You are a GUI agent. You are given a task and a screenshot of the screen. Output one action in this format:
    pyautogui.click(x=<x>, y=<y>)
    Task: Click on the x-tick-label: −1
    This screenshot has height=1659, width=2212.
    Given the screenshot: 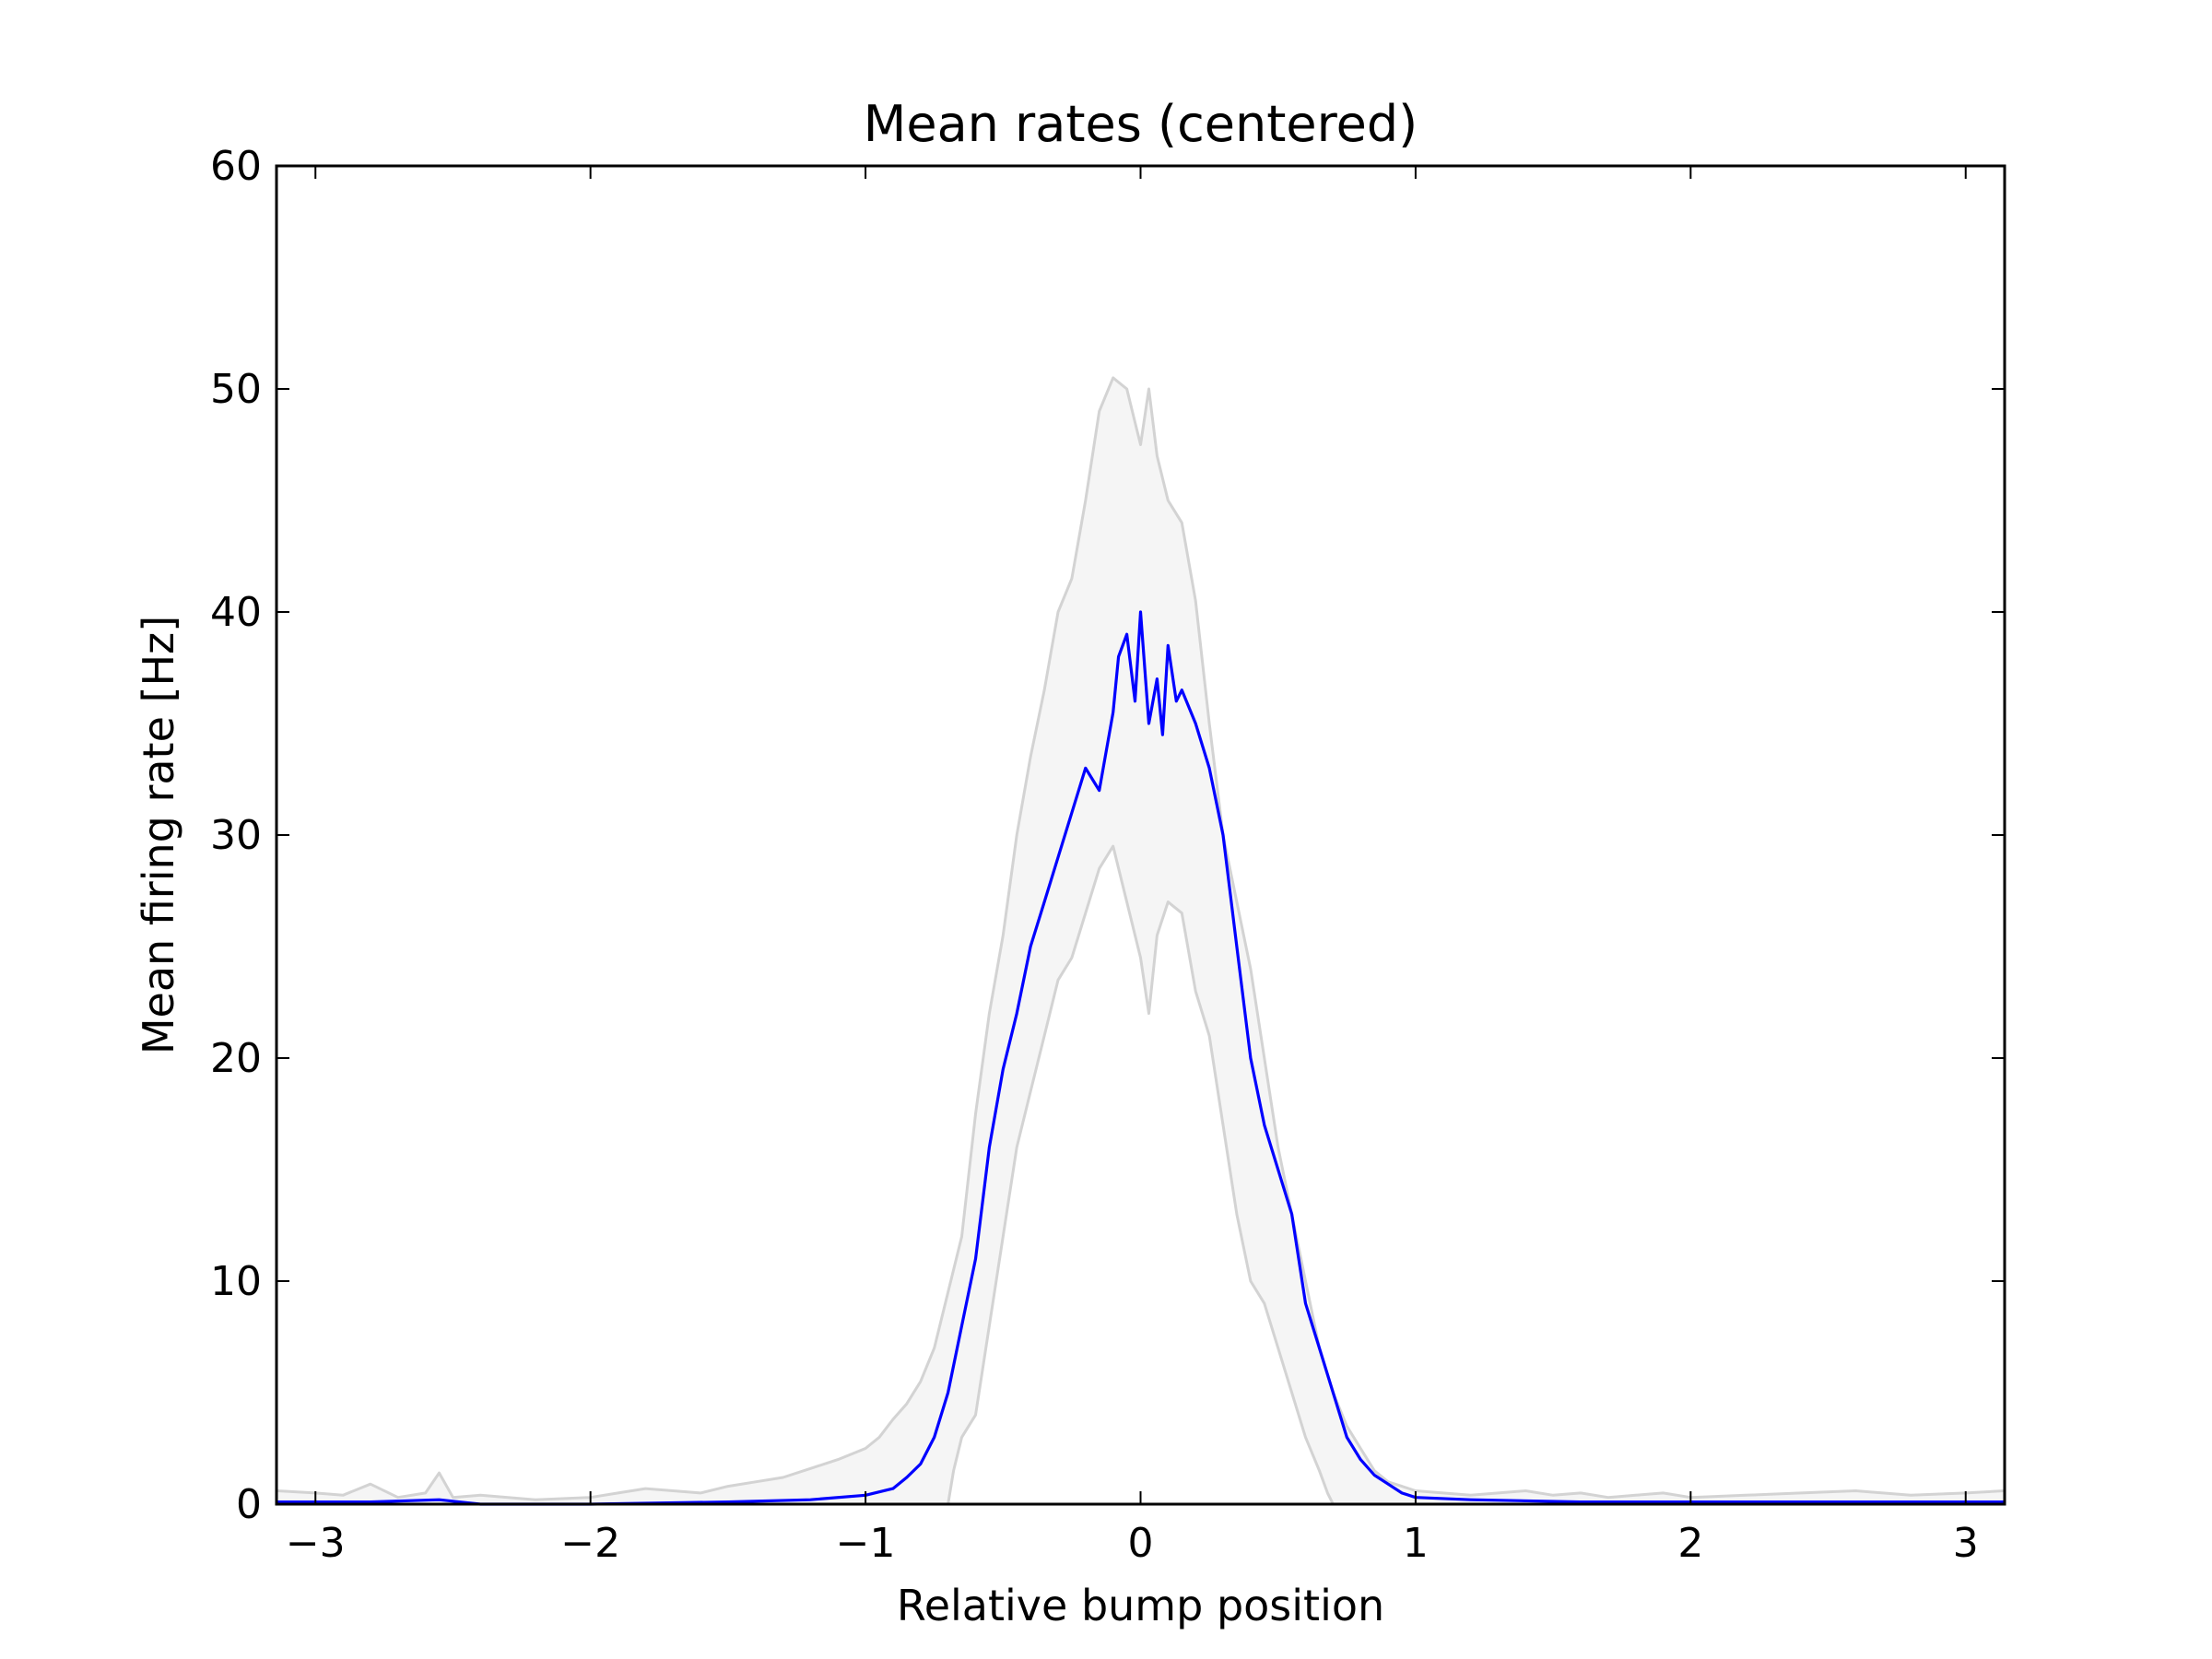 What is the action you would take?
    pyautogui.click(x=866, y=1543)
    